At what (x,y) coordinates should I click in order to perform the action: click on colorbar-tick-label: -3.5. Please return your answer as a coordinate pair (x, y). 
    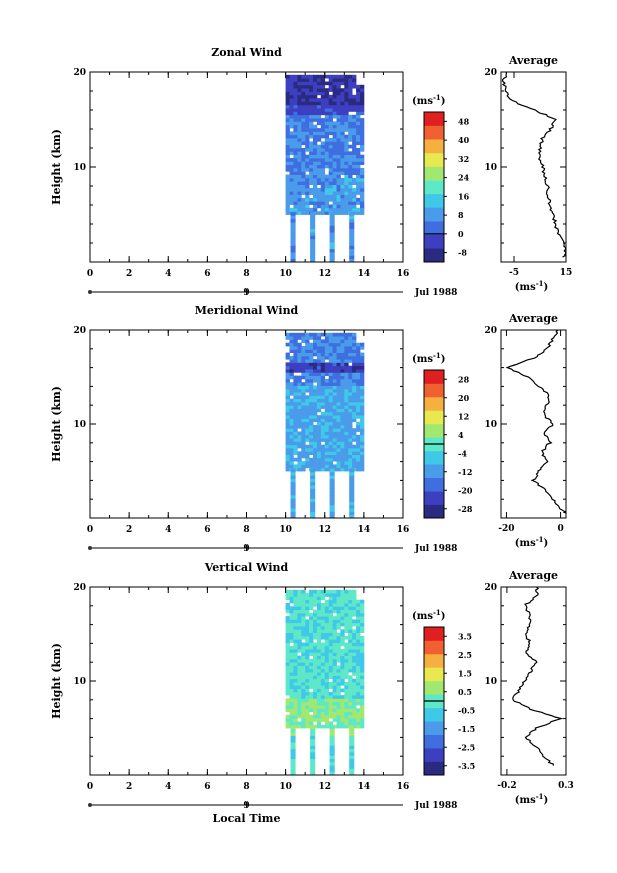
    Looking at the image, I should click on (466, 766).